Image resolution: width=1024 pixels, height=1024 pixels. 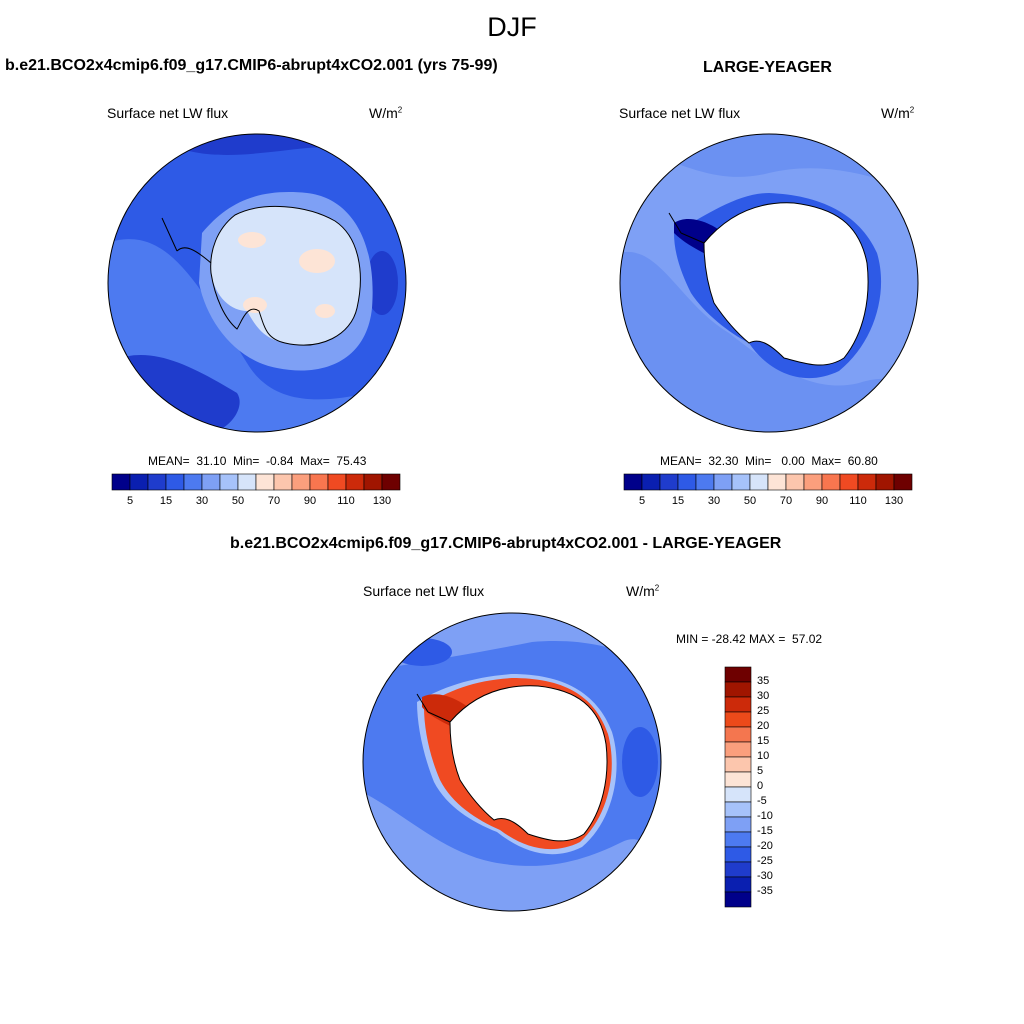 What do you see at coordinates (760, 786) in the screenshot?
I see `colorbar-tick-label: 0` at bounding box center [760, 786].